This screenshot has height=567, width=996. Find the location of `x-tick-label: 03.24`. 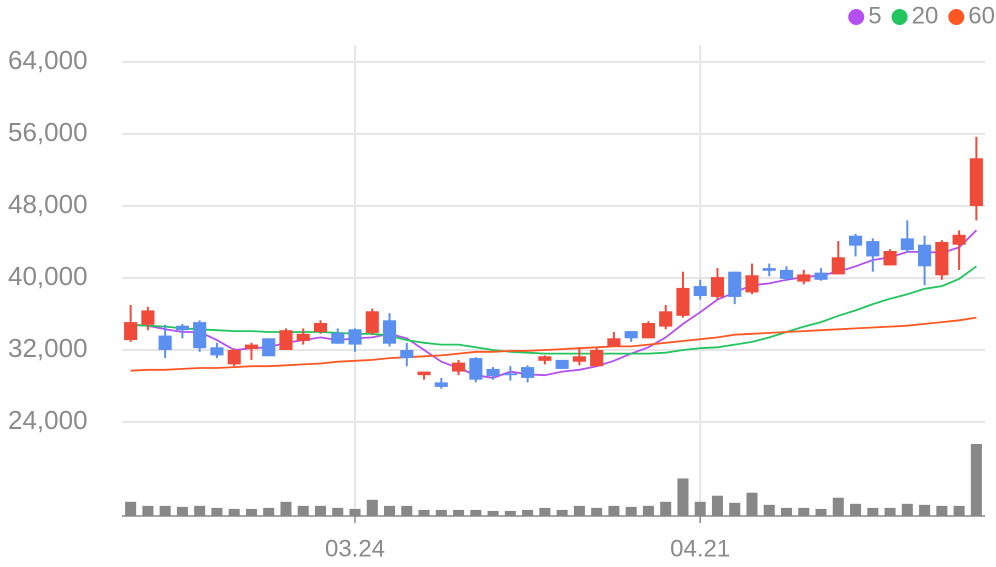

x-tick-label: 03.24 is located at coordinates (355, 548).